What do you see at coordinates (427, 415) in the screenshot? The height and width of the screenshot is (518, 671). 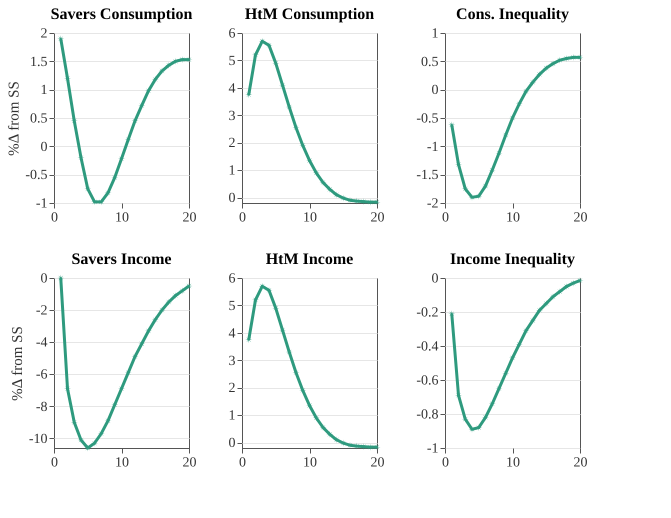 I see `y-tick-label: -0.8` at bounding box center [427, 415].